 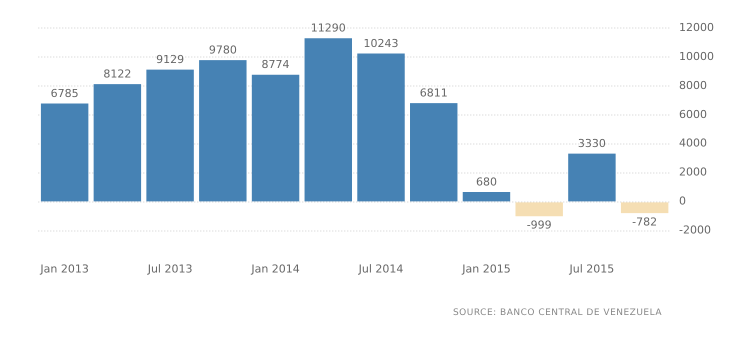 I want to click on x-tick-label: Jul 2015, so click(x=591, y=269).